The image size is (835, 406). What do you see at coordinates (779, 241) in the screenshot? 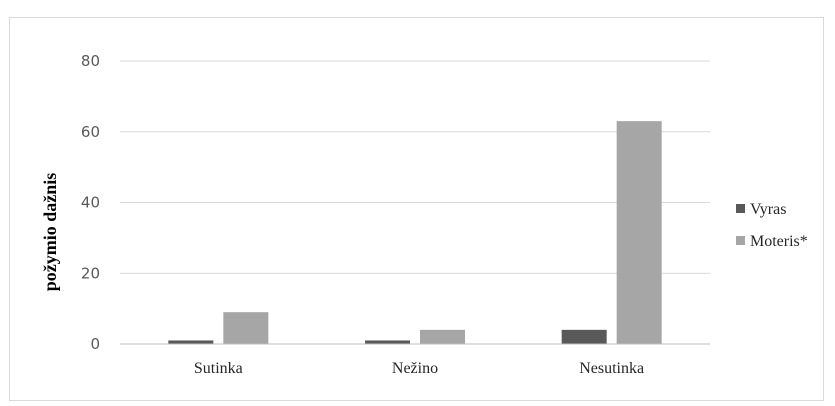
I see `legend-label: Moteris*` at bounding box center [779, 241].